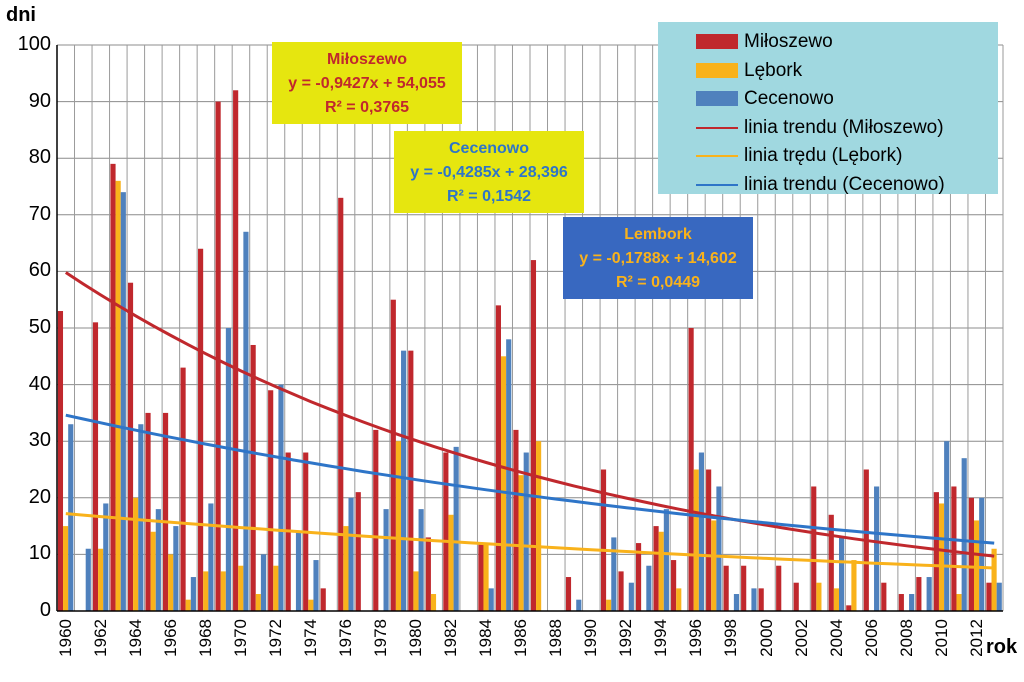 The width and height of the screenshot is (1024, 682). Describe the element at coordinates (416, 638) in the screenshot. I see `x-tick-label: 1980` at that location.